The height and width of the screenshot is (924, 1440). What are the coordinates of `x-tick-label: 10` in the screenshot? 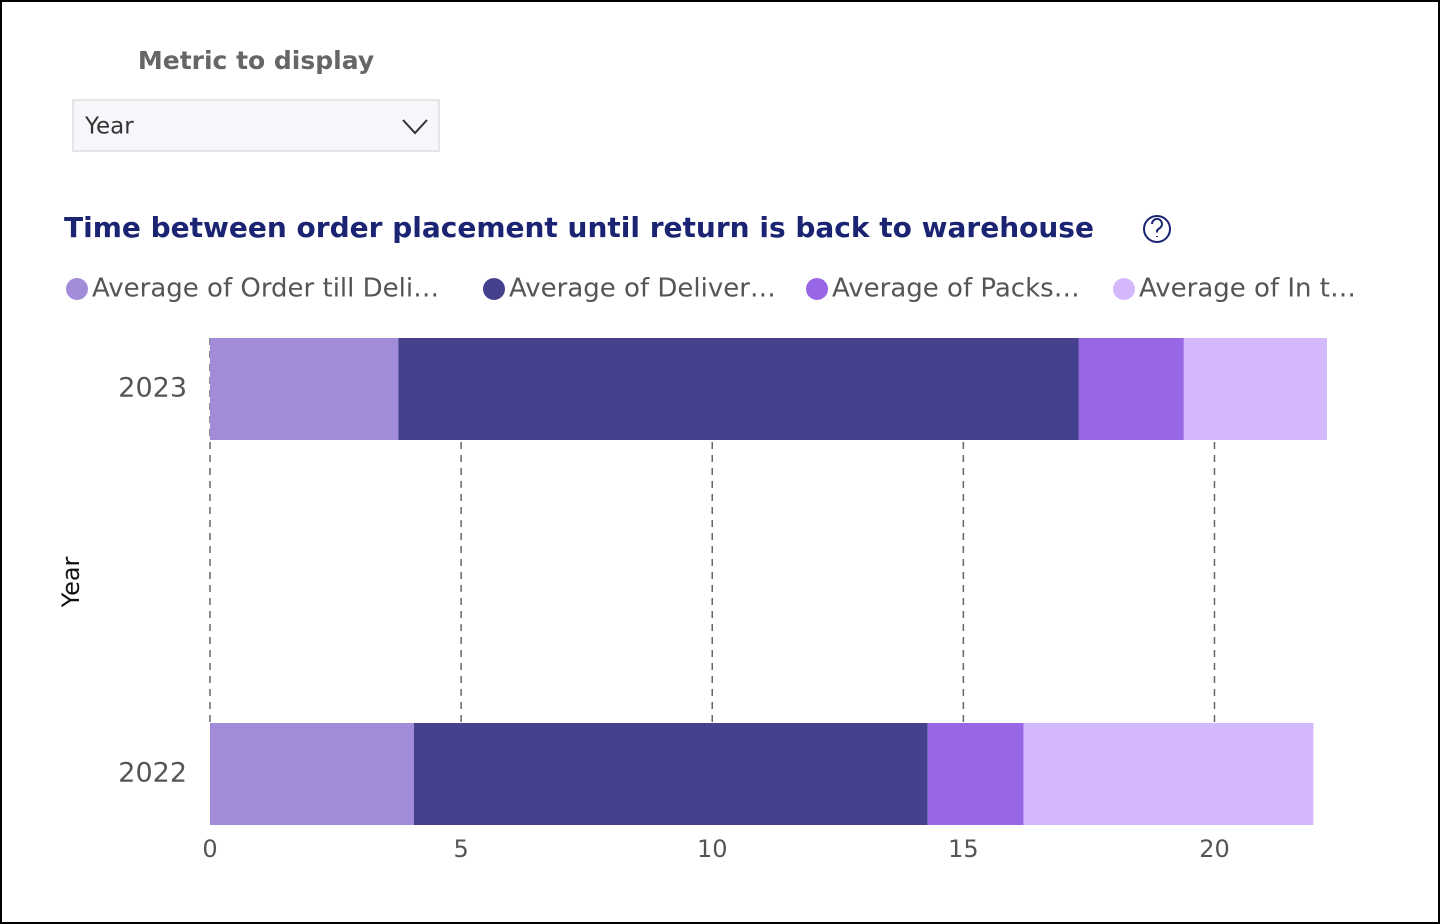 It's located at (712, 849).